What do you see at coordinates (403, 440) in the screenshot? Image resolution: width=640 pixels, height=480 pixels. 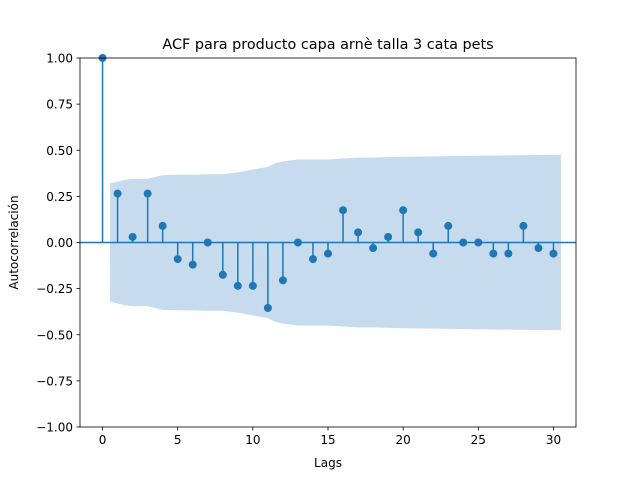 I see `x-tick-label: 20` at bounding box center [403, 440].